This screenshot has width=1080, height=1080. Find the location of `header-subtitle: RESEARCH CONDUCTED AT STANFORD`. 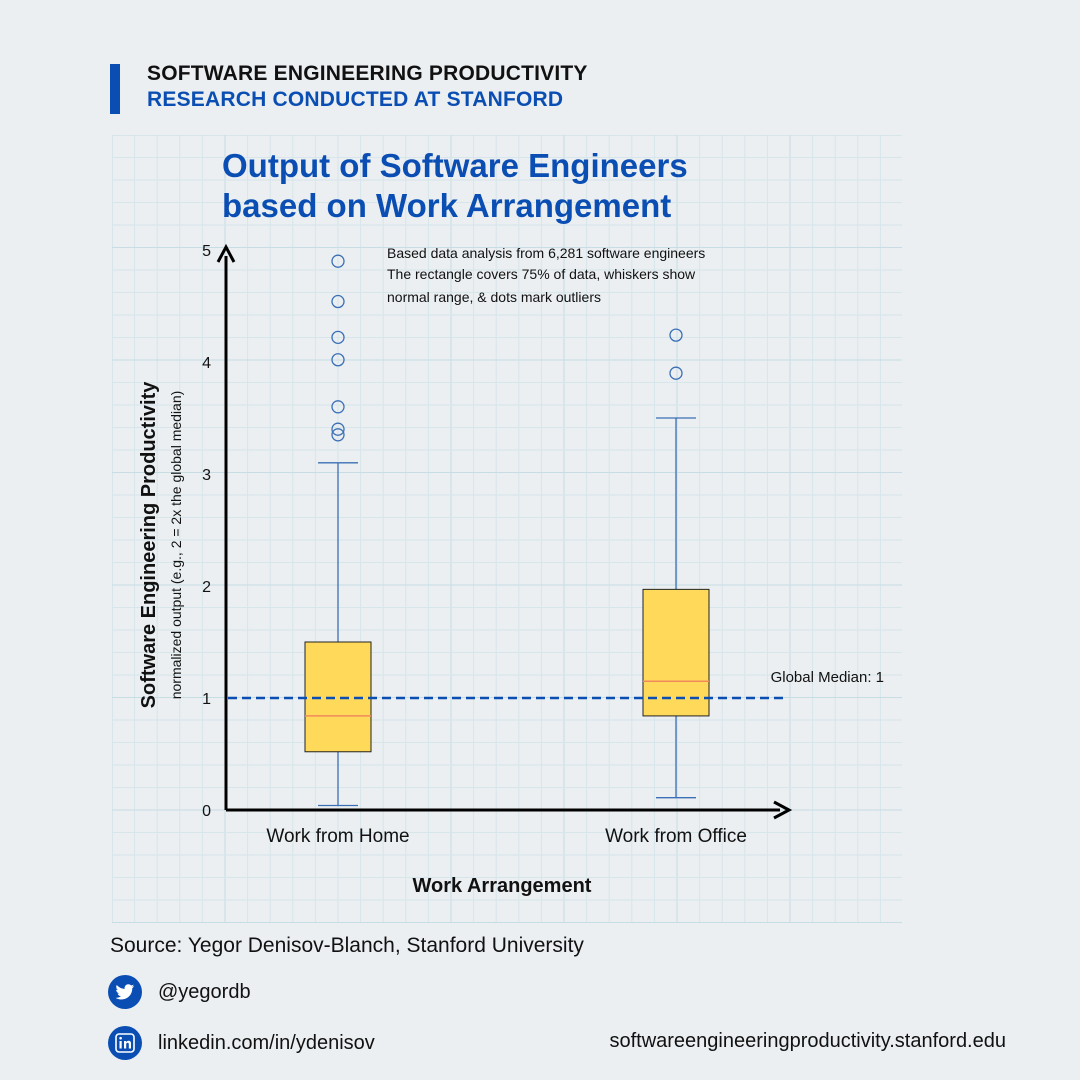

header-subtitle: RESEARCH CONDUCTED AT STANFORD is located at coordinates (355, 99).